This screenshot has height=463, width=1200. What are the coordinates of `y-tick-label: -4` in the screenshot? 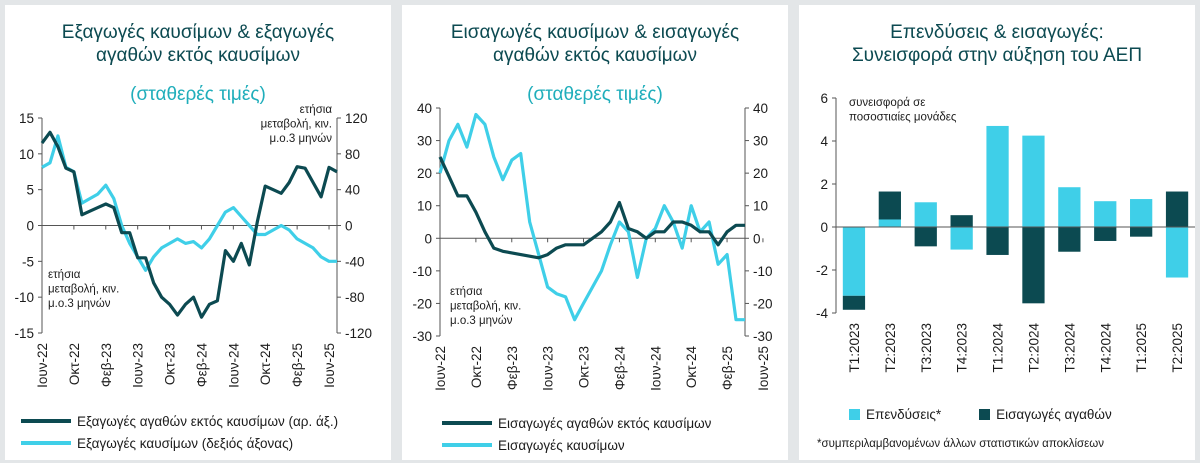 It's located at (822, 313).